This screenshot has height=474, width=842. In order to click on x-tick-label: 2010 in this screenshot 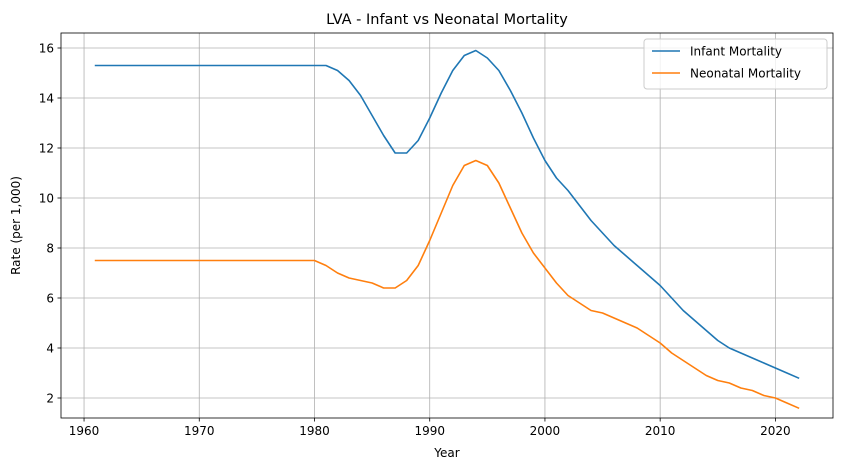, I will do `click(660, 431)`.